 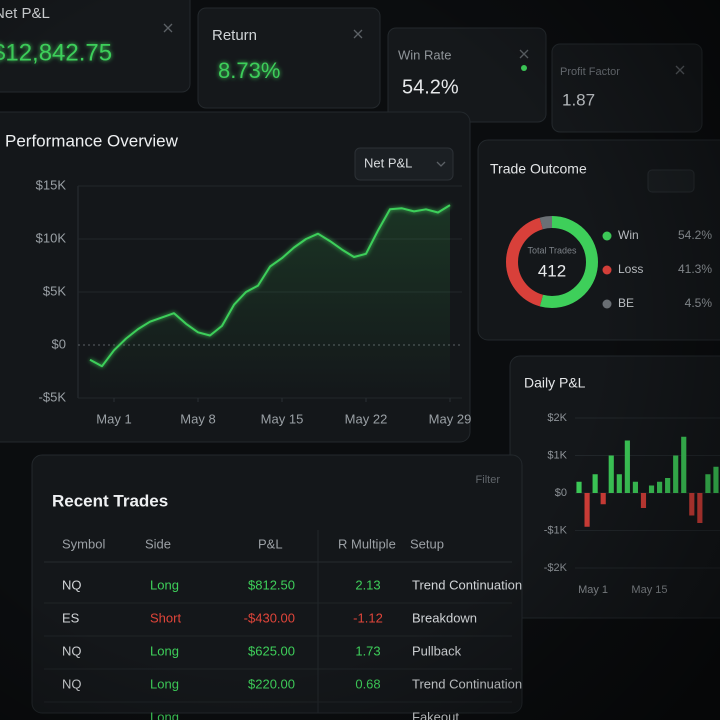 What do you see at coordinates (249, 70) in the screenshot?
I see `kpi-value: 8.73%` at bounding box center [249, 70].